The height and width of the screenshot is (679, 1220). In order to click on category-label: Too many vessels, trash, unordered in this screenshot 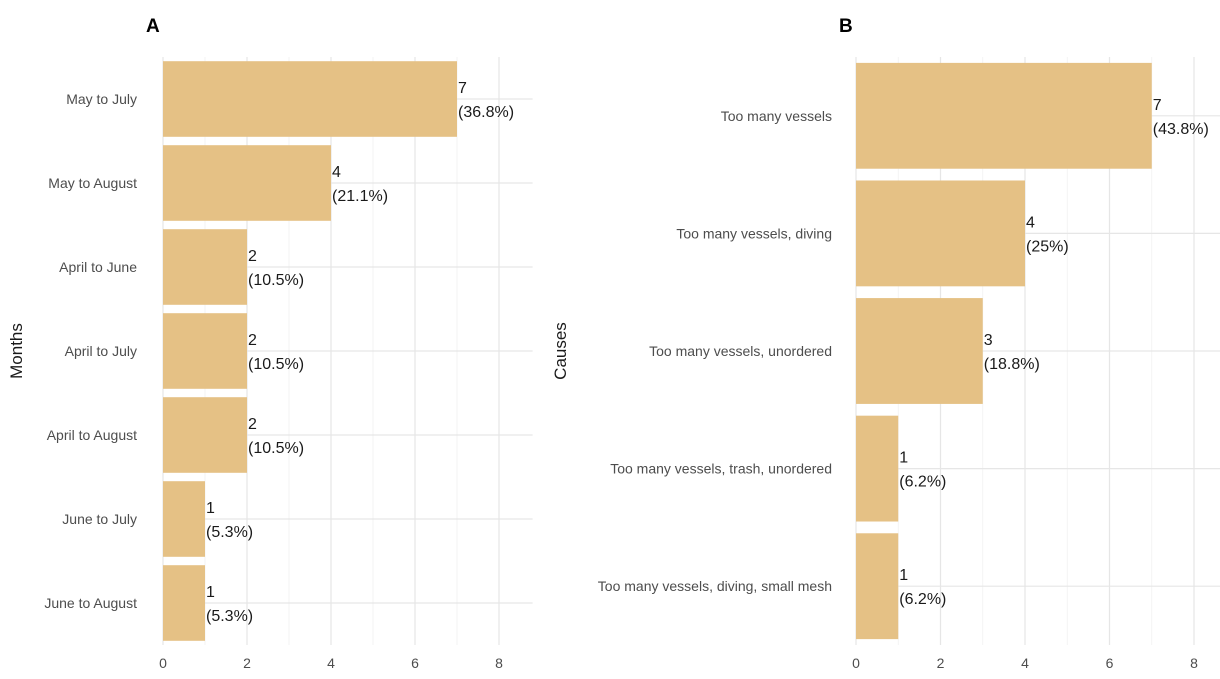, I will do `click(721, 469)`.